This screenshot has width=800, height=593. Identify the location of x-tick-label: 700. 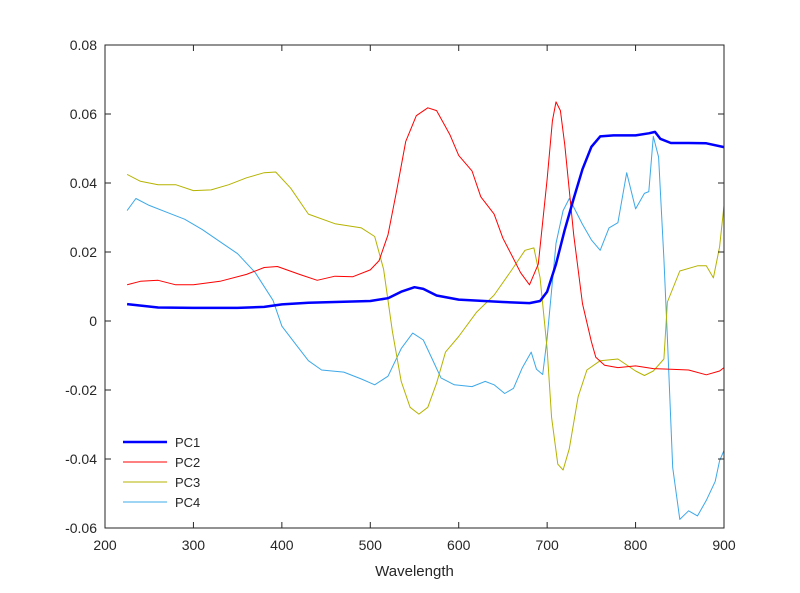
(547, 545).